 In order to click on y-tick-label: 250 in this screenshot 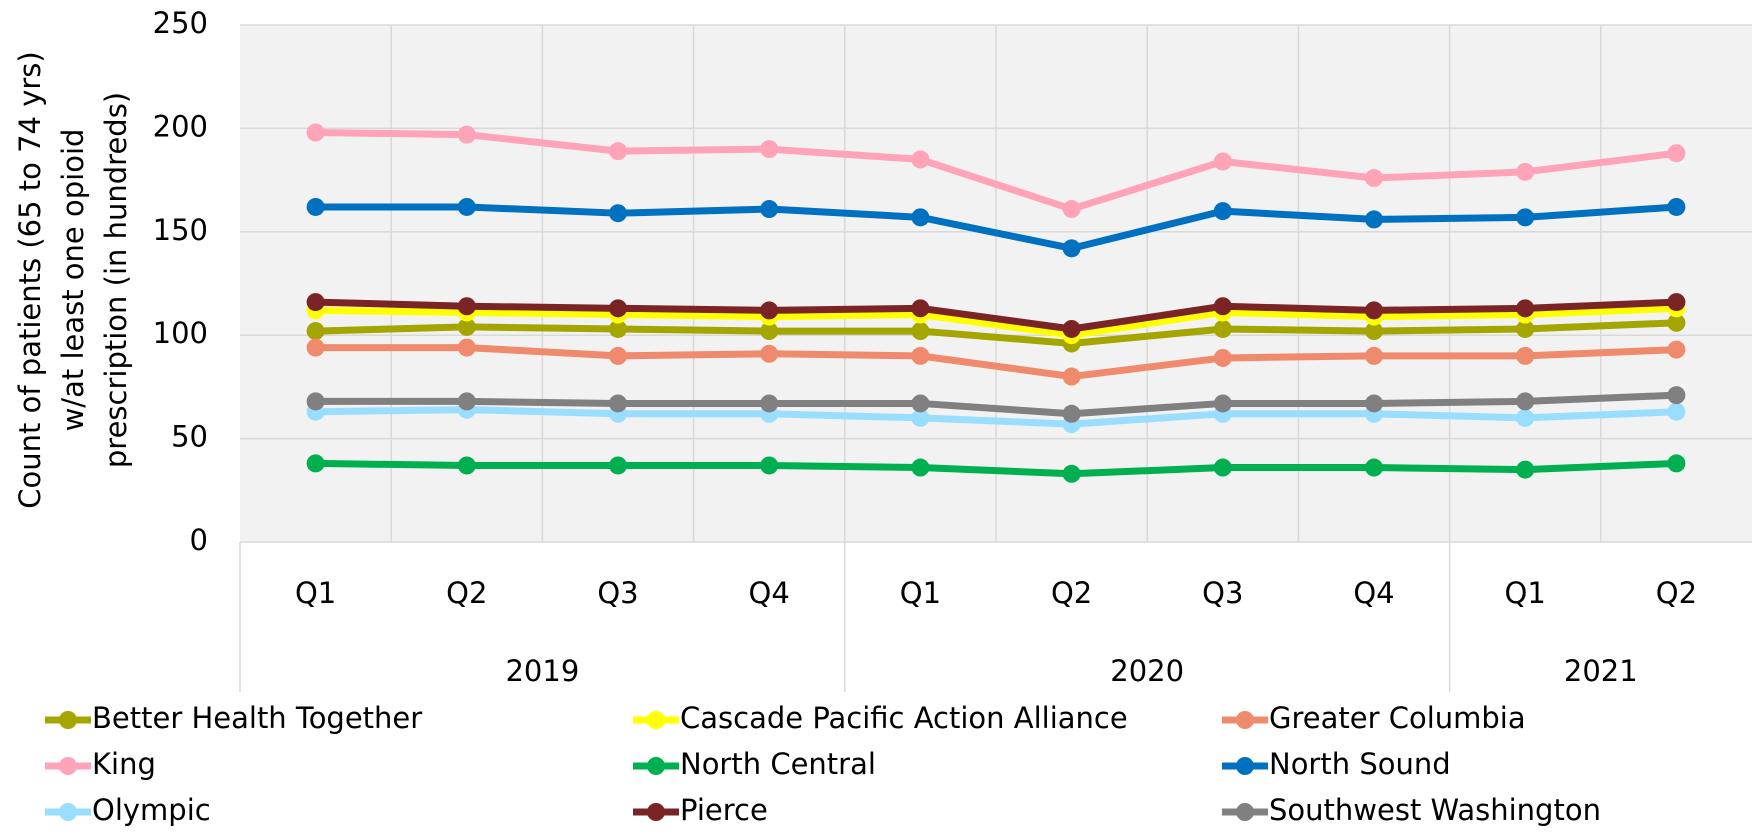, I will do `click(180, 23)`.